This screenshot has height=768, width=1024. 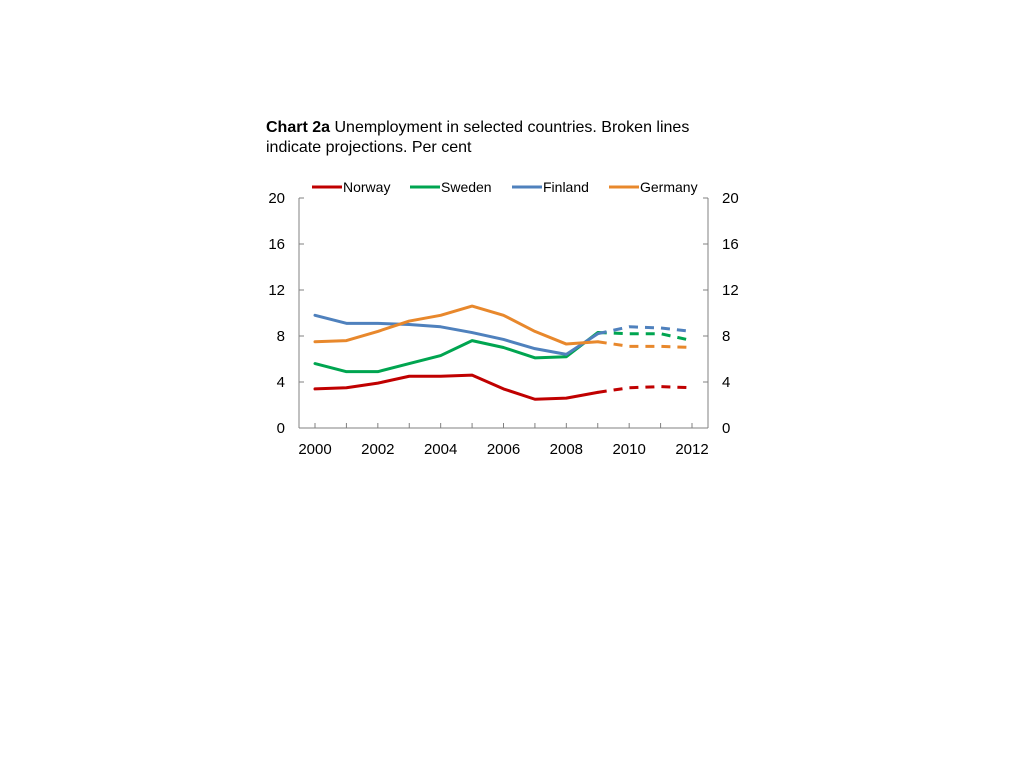 I want to click on x-tick-label: 2006, so click(x=503, y=449).